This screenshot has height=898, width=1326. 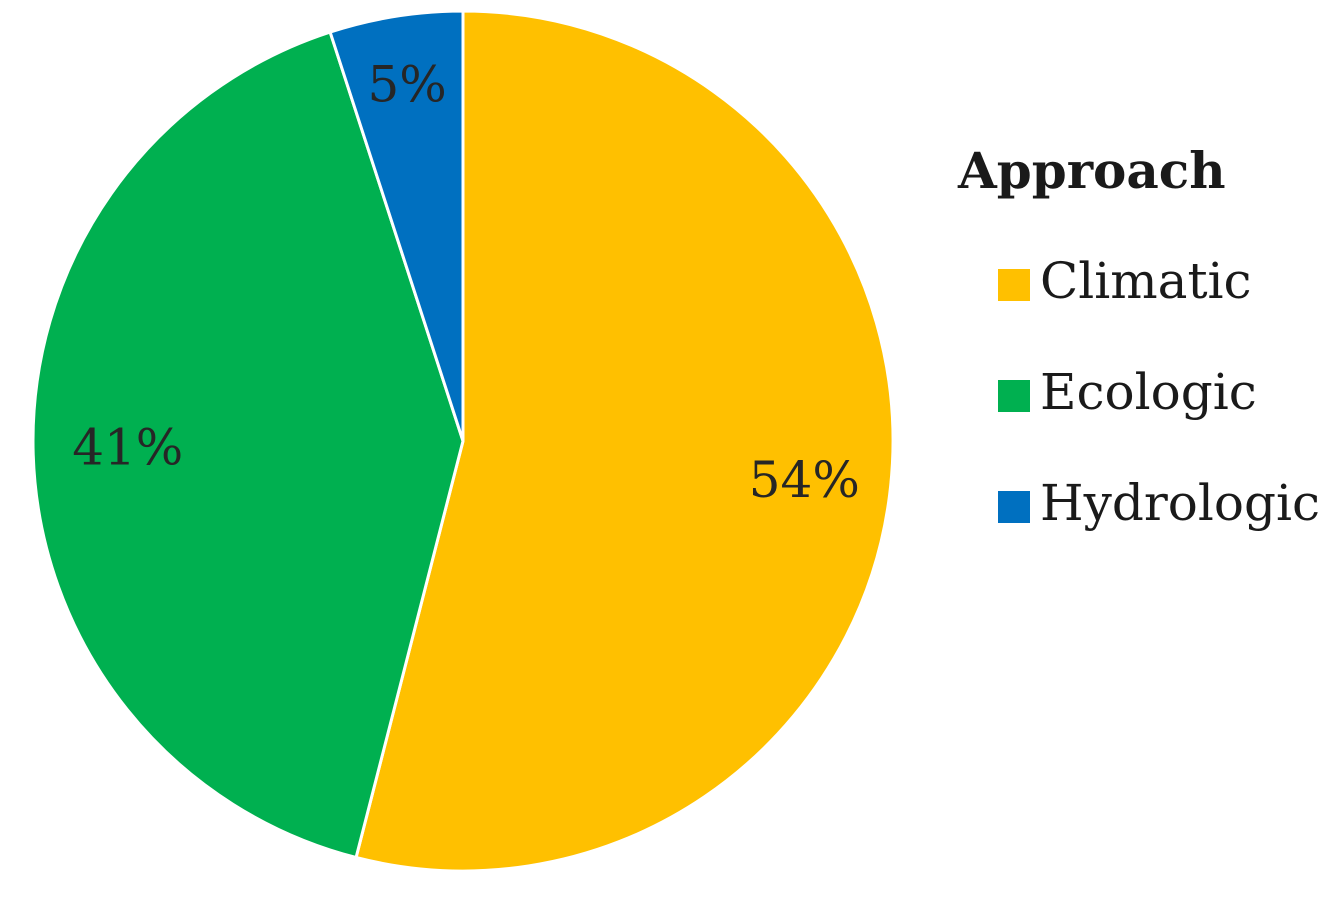 What do you see at coordinates (396, 225) in the screenshot?
I see `pie-slice-hydrologic` at bounding box center [396, 225].